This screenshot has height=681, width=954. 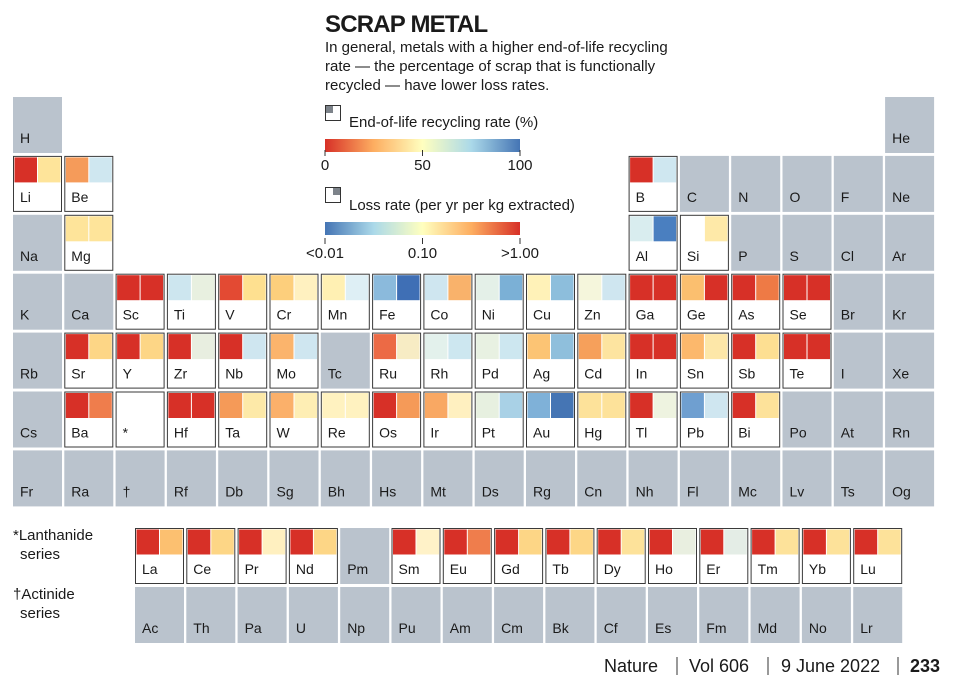 I want to click on element-symbol: Mc, so click(x=747, y=491).